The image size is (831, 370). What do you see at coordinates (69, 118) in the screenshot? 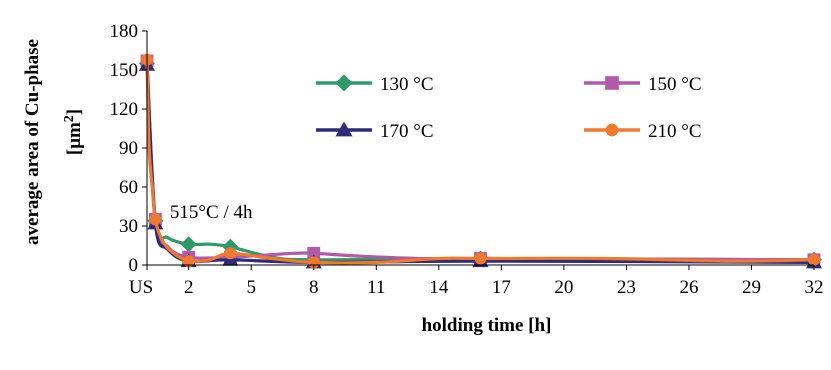
I see `y-axis-unit-superscript: 2` at bounding box center [69, 118].